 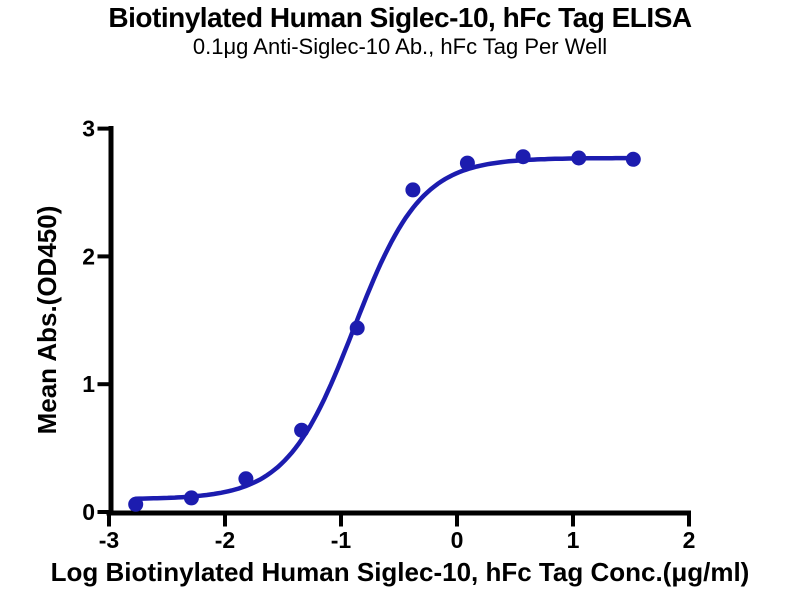 What do you see at coordinates (109, 540) in the screenshot?
I see `x-tick-label: -3` at bounding box center [109, 540].